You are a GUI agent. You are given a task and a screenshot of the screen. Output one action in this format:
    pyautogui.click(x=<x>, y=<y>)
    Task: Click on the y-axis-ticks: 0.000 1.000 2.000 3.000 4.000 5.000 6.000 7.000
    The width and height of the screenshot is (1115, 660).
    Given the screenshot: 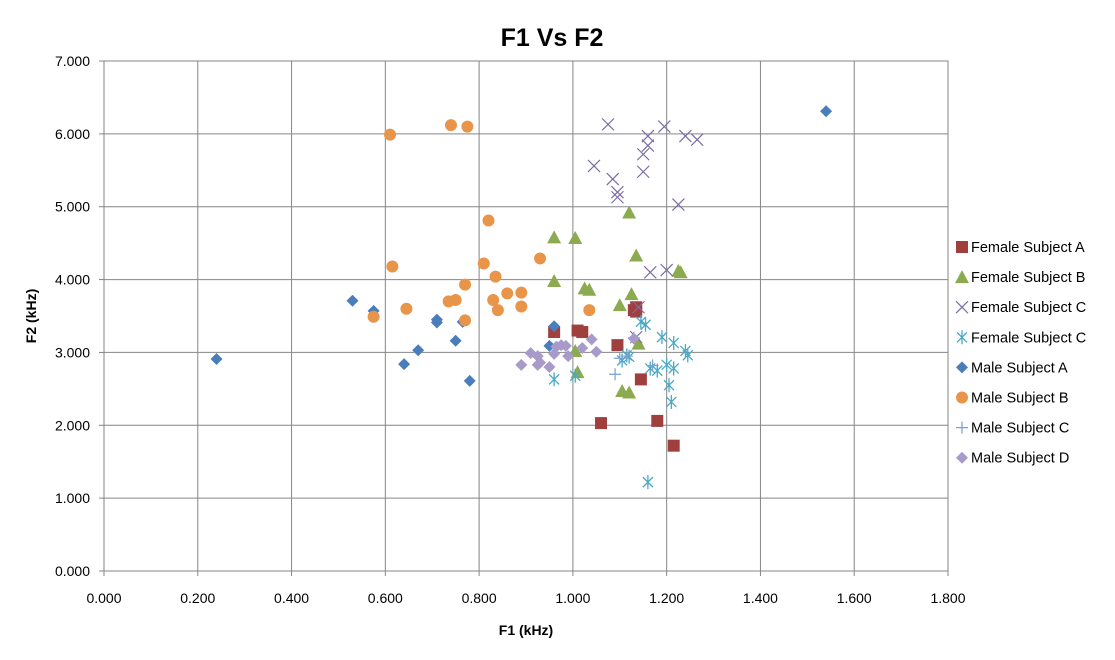 What is the action you would take?
    pyautogui.click(x=79, y=316)
    